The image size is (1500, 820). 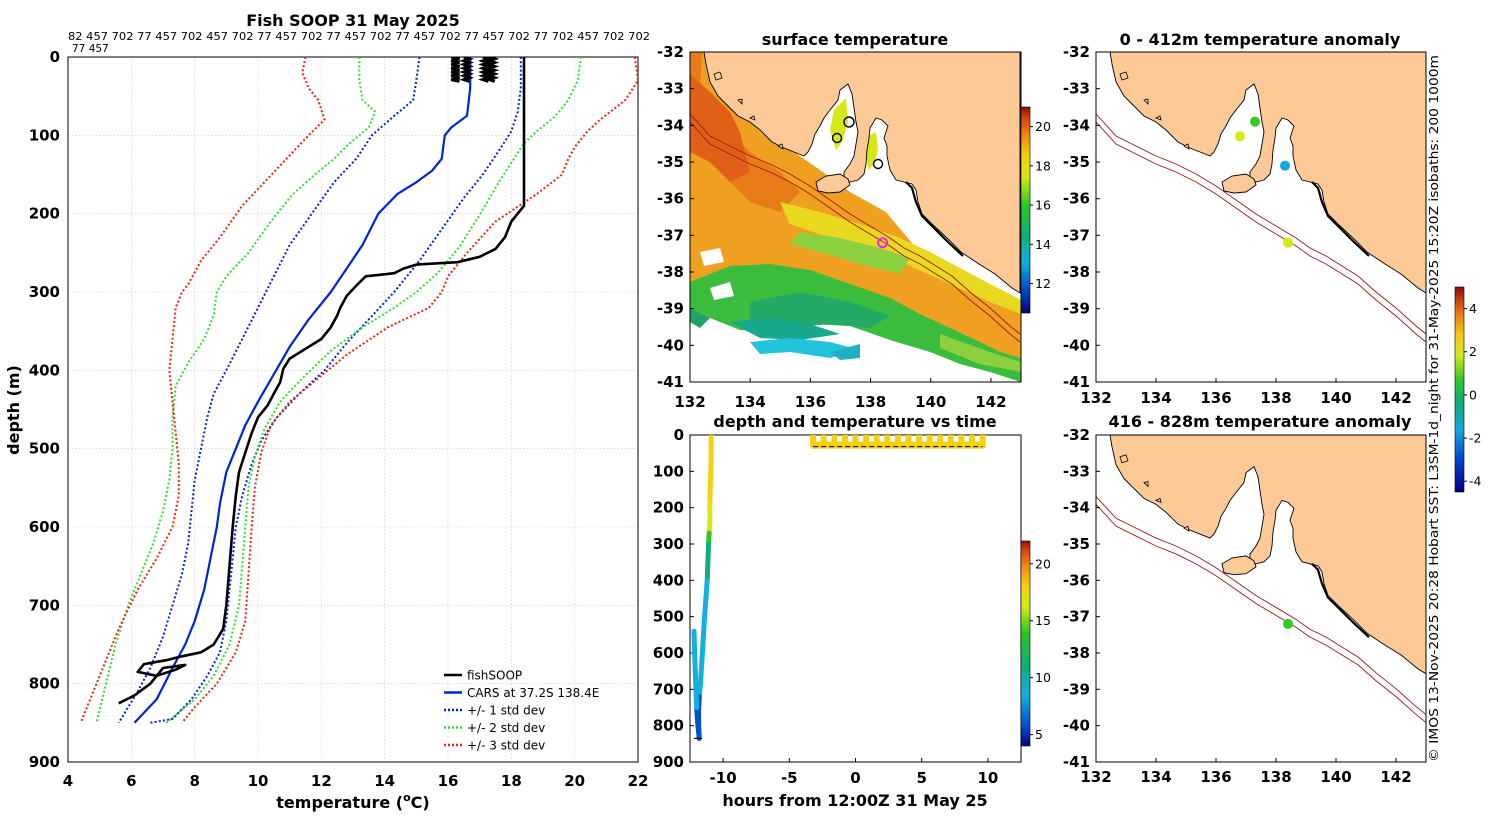 What do you see at coordinates (987, 778) in the screenshot?
I see `dt-xtick-label: 10` at bounding box center [987, 778].